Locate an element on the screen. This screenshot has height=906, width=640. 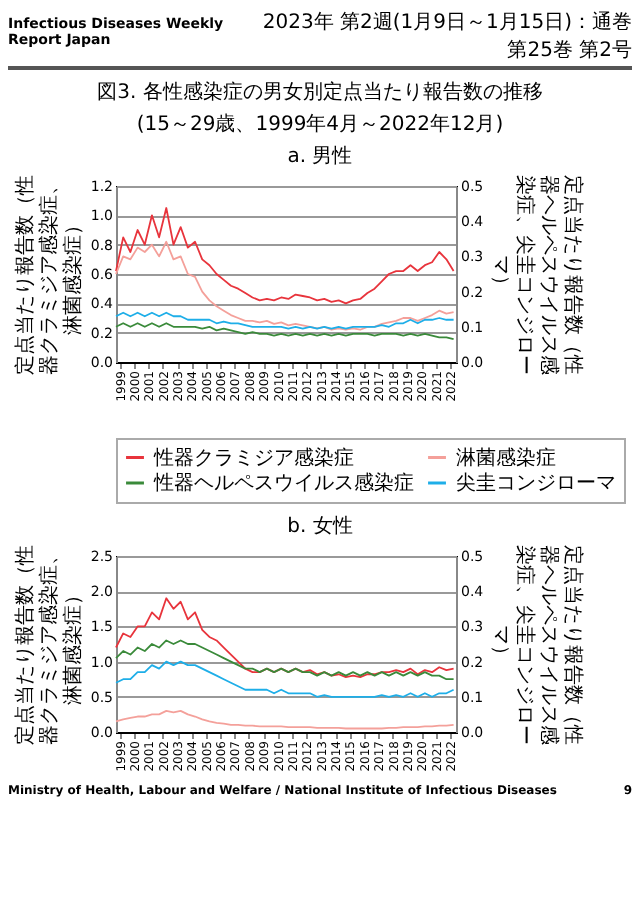
legend-label: 性器クラミジア感染症 is located at coordinates (253, 457).